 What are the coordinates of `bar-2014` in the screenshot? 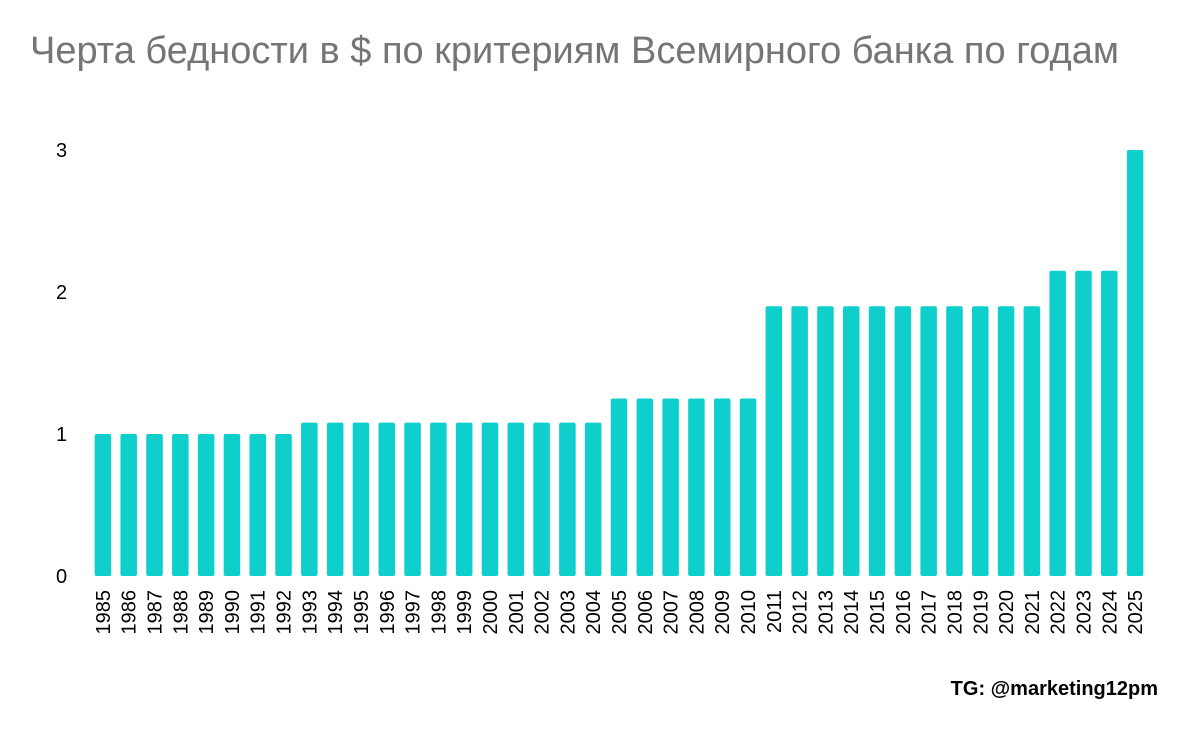 It's located at (851, 441).